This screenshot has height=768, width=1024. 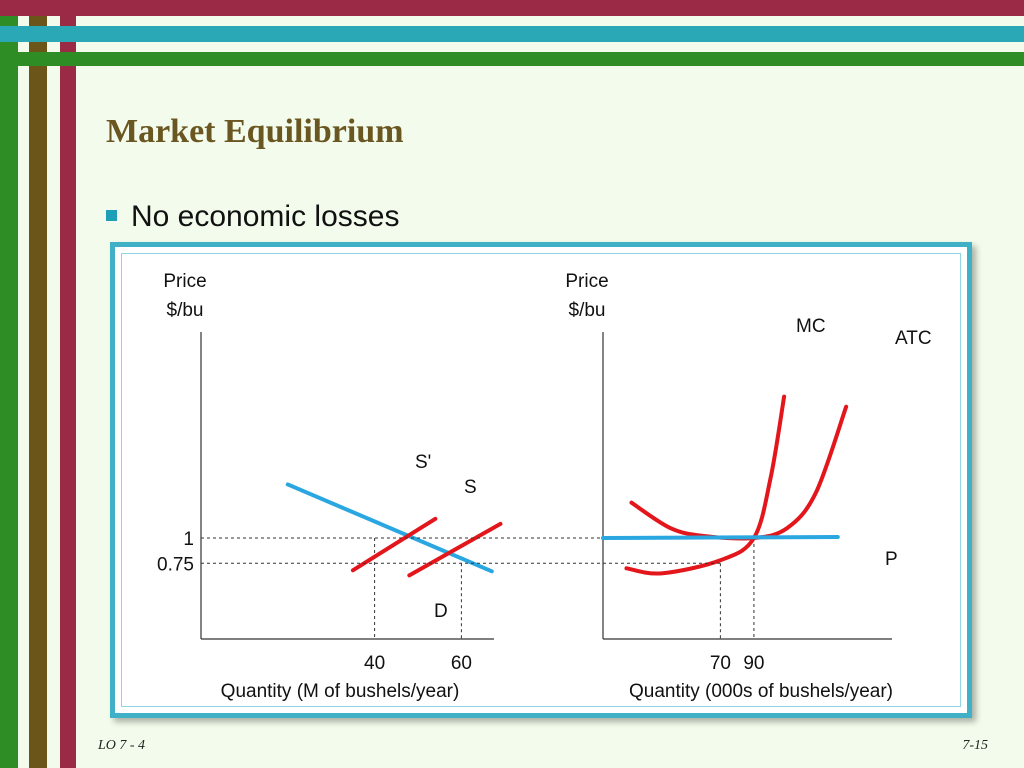 I want to click on panel2-y-axis-label-line1: Price, so click(x=586, y=281).